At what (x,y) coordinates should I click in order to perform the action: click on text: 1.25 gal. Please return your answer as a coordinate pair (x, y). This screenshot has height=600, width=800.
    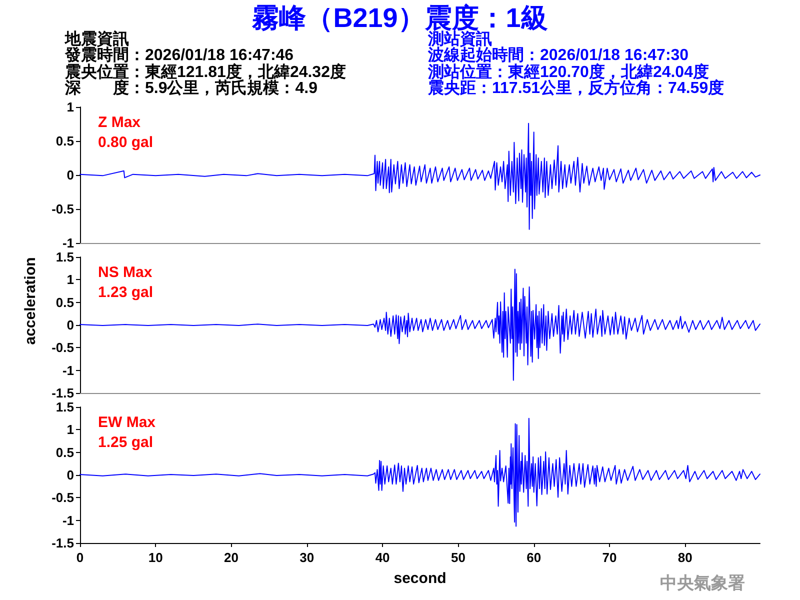
    Looking at the image, I should click on (126, 442).